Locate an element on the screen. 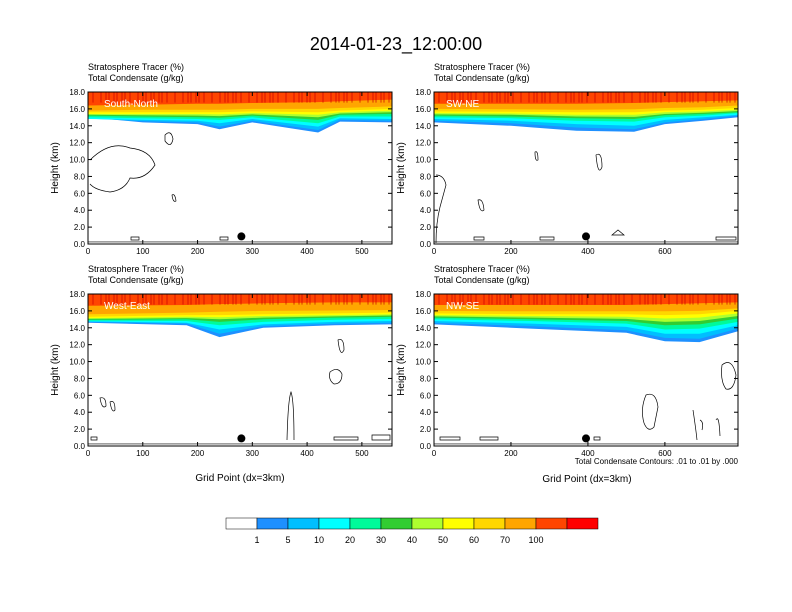 Image resolution: width=792 pixels, height=612 pixels. panel-name-label: SW-NE is located at coordinates (462, 104).